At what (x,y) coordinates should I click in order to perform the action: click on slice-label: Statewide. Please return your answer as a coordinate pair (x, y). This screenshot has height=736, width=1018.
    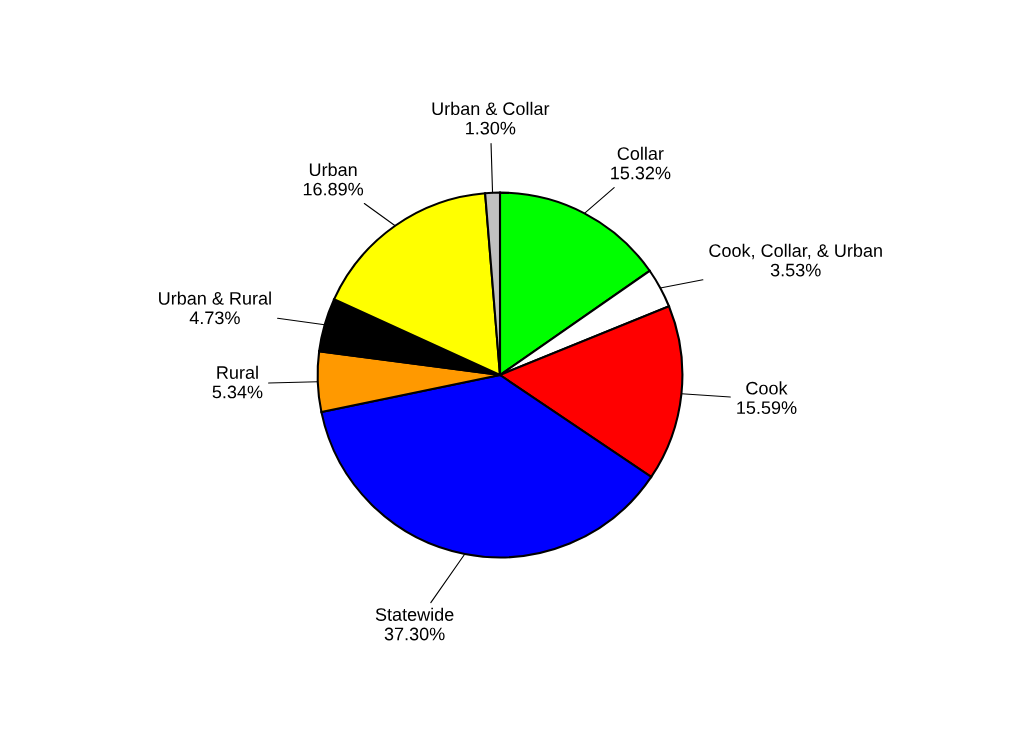
    Looking at the image, I should click on (414, 614).